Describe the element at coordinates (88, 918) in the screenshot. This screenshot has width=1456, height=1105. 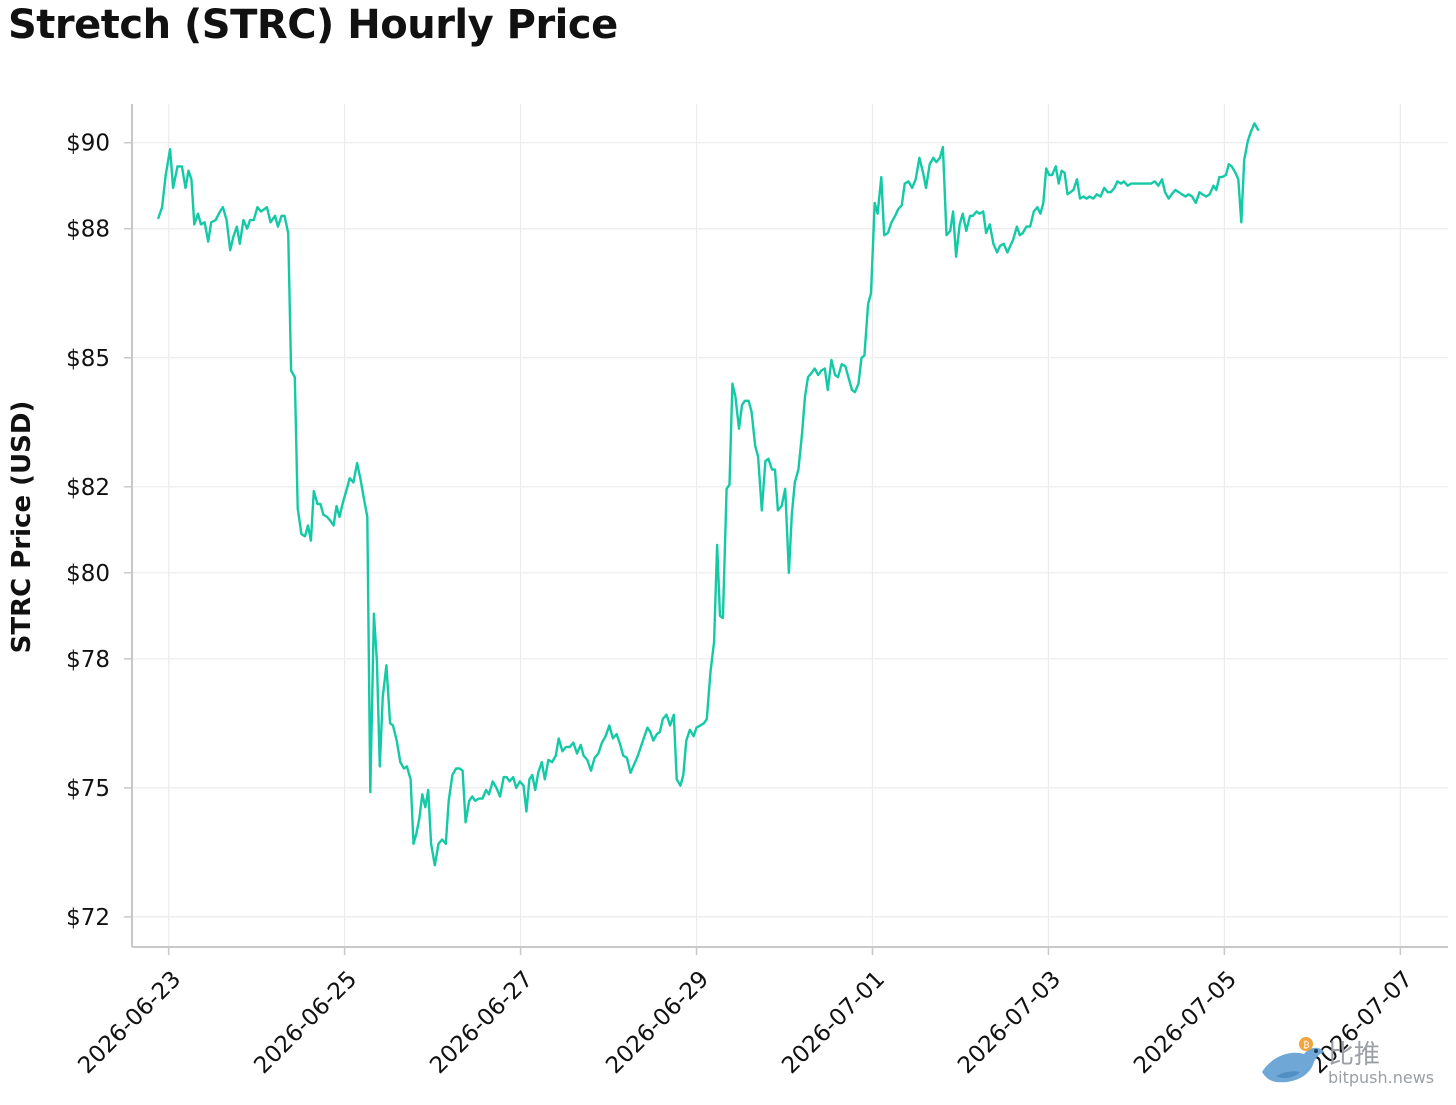
I see `y-tick-label: $72` at that location.